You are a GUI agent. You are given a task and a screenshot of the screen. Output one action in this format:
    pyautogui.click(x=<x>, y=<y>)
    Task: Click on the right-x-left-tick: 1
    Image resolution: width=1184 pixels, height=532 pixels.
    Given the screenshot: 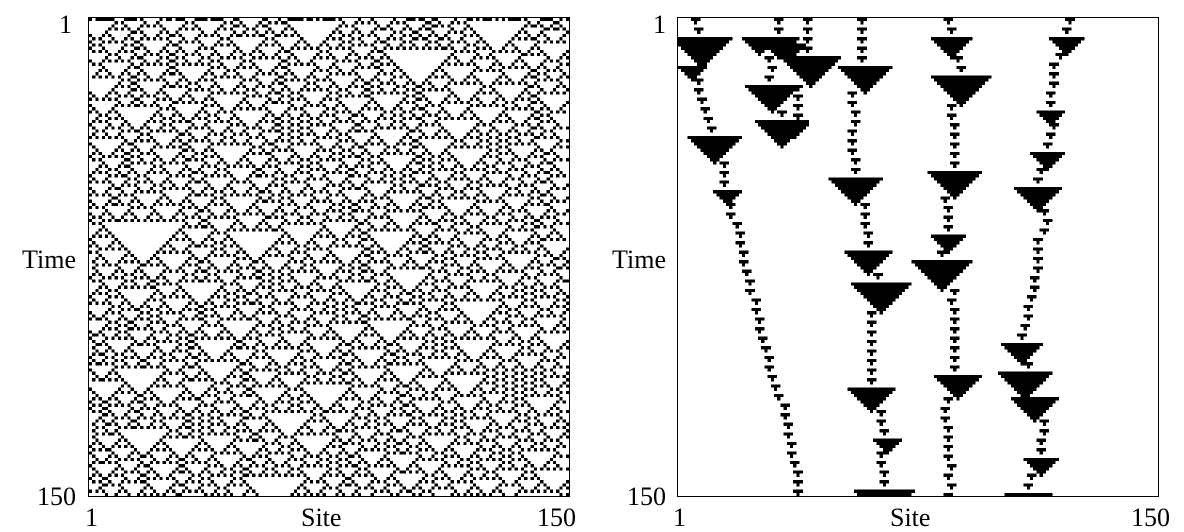 What is the action you would take?
    pyautogui.click(x=679, y=518)
    